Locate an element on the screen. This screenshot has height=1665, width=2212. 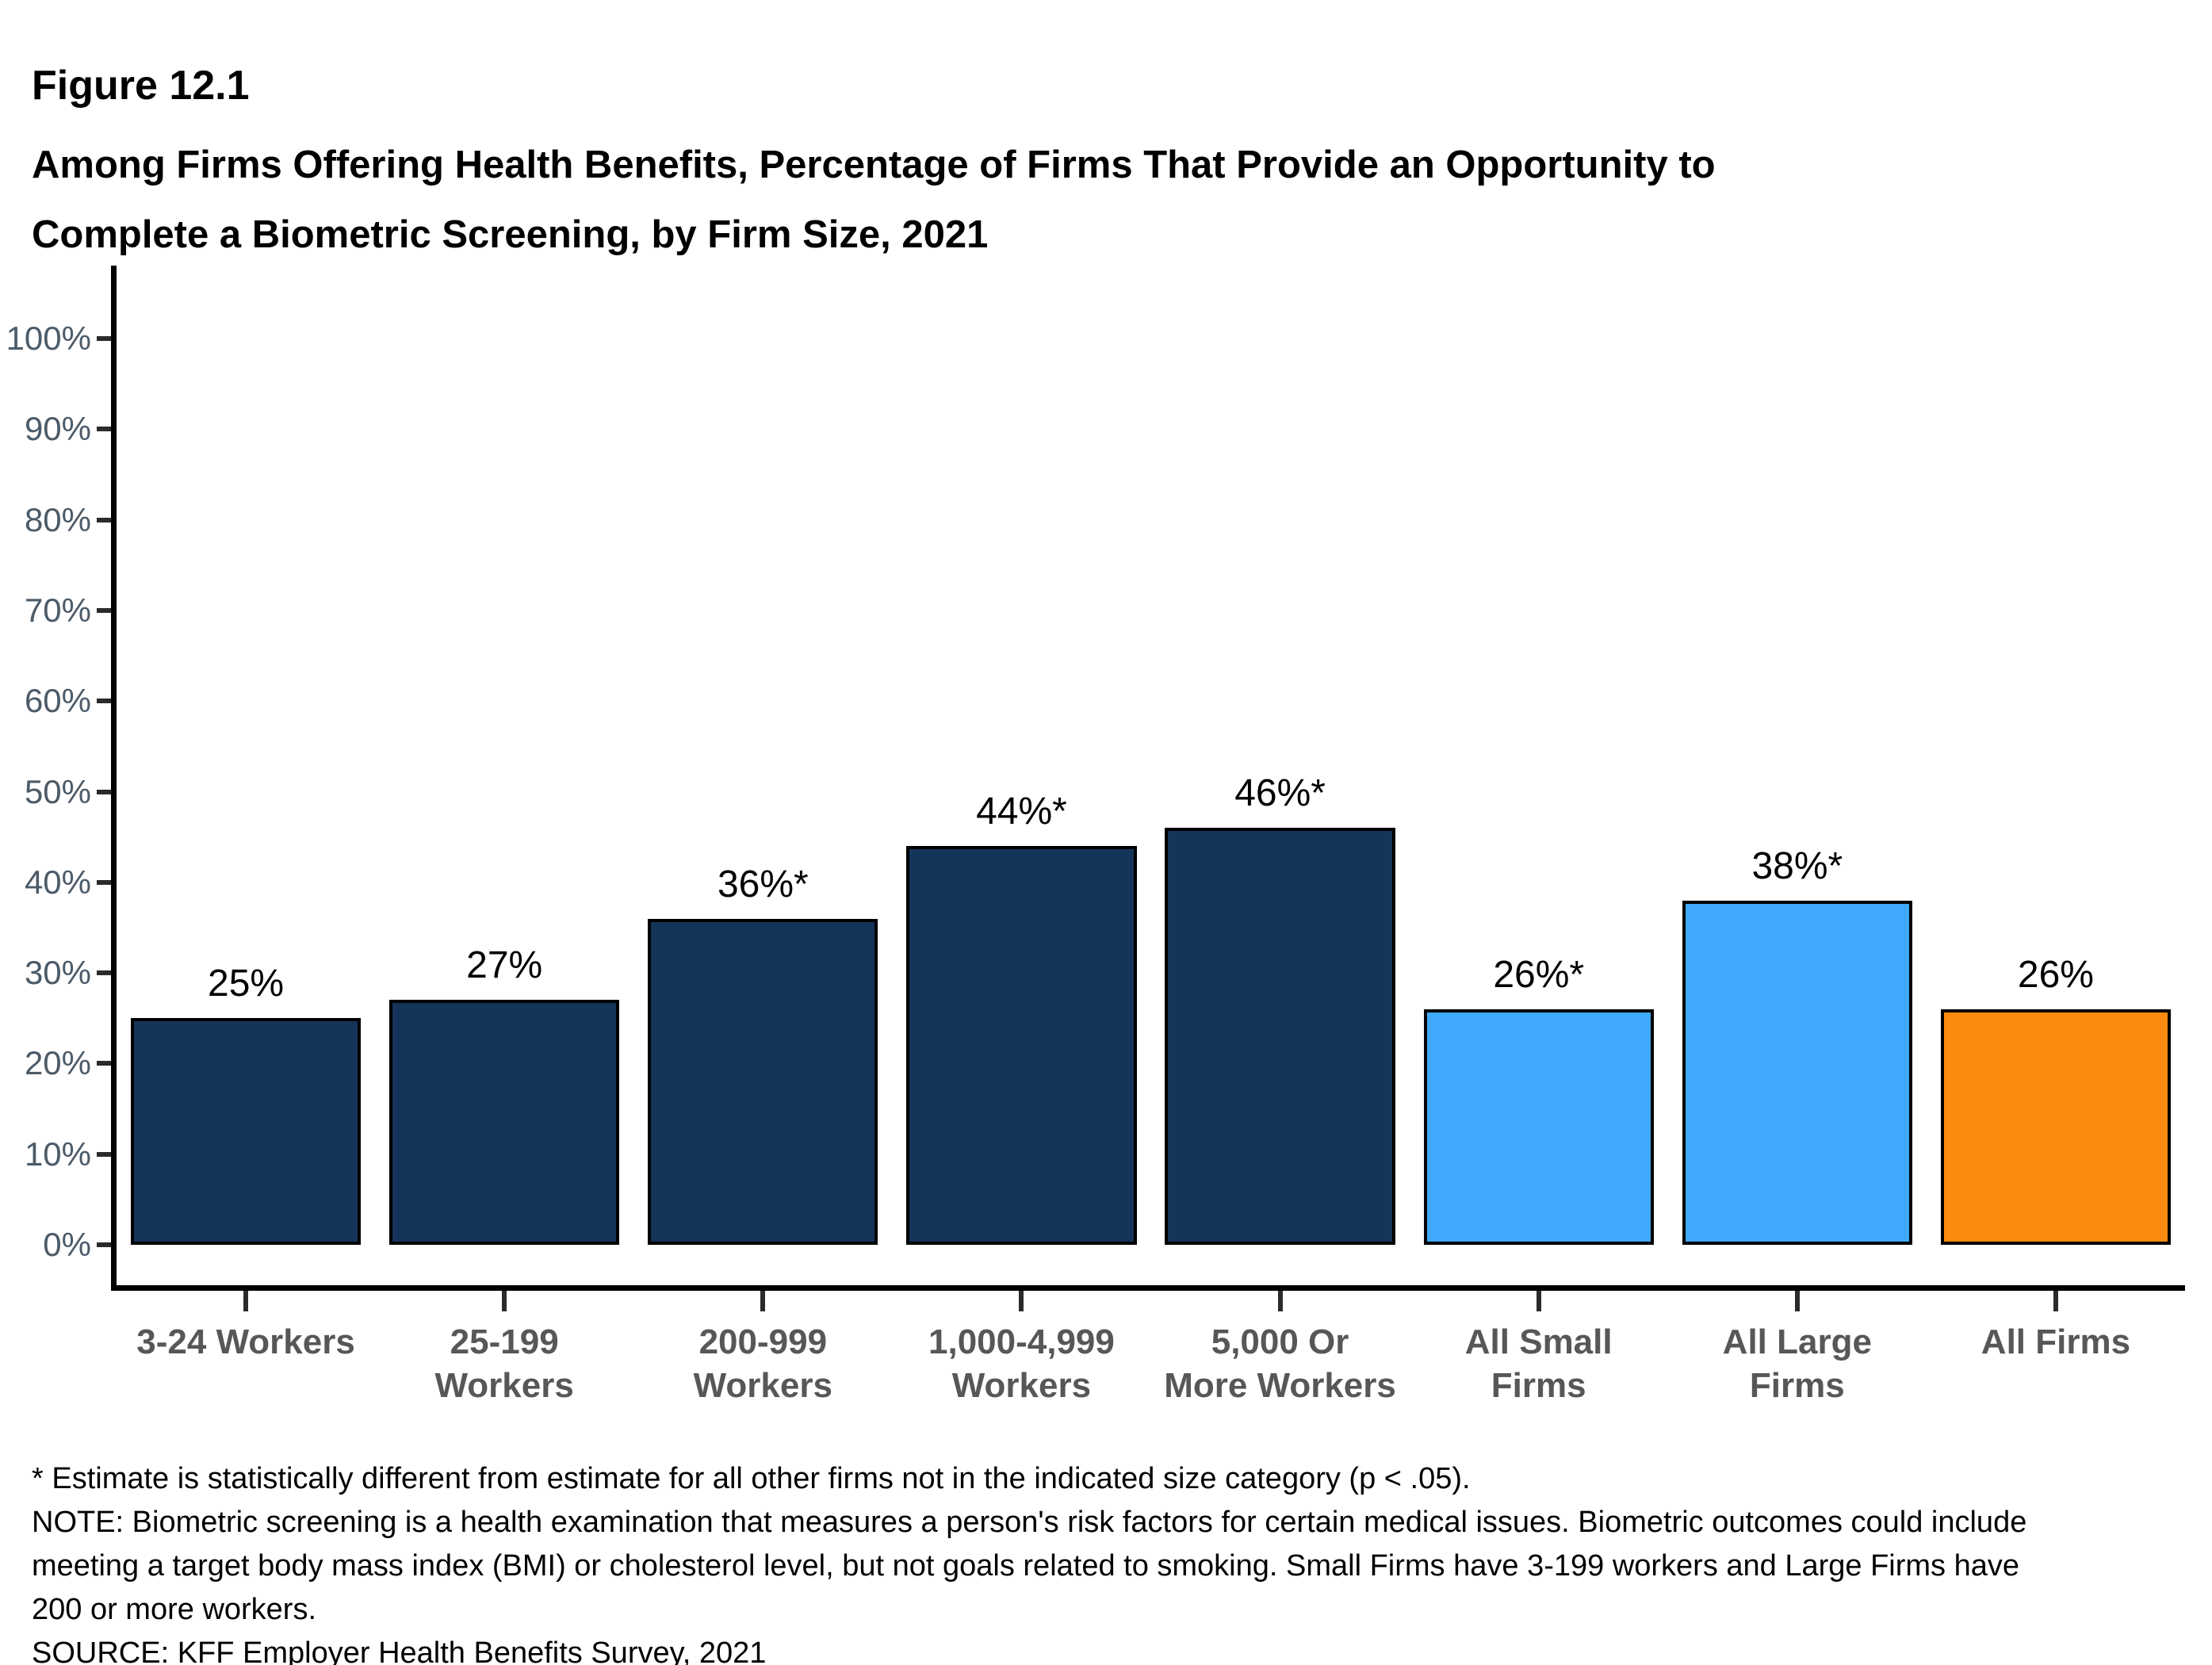
bar-all-firms is located at coordinates (2056, 1127).